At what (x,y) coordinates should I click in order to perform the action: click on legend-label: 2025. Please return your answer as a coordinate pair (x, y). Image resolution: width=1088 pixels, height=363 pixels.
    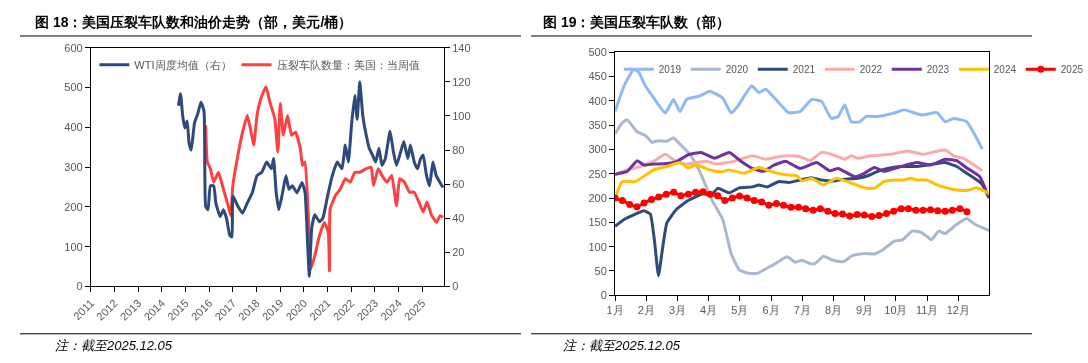
    Looking at the image, I should click on (1072, 70).